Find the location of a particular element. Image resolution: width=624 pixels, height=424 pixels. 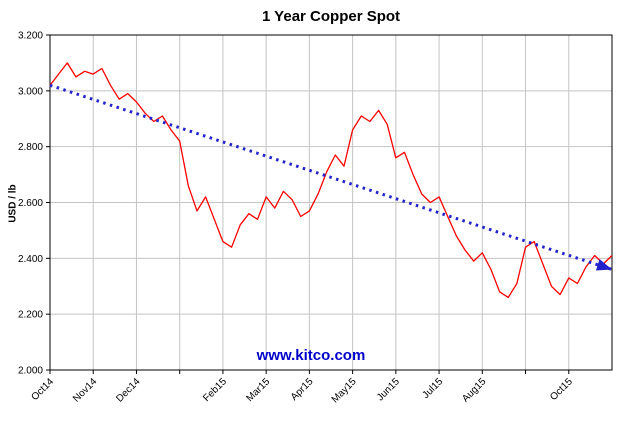

y-tick-label: 2.400 is located at coordinates (30, 259).